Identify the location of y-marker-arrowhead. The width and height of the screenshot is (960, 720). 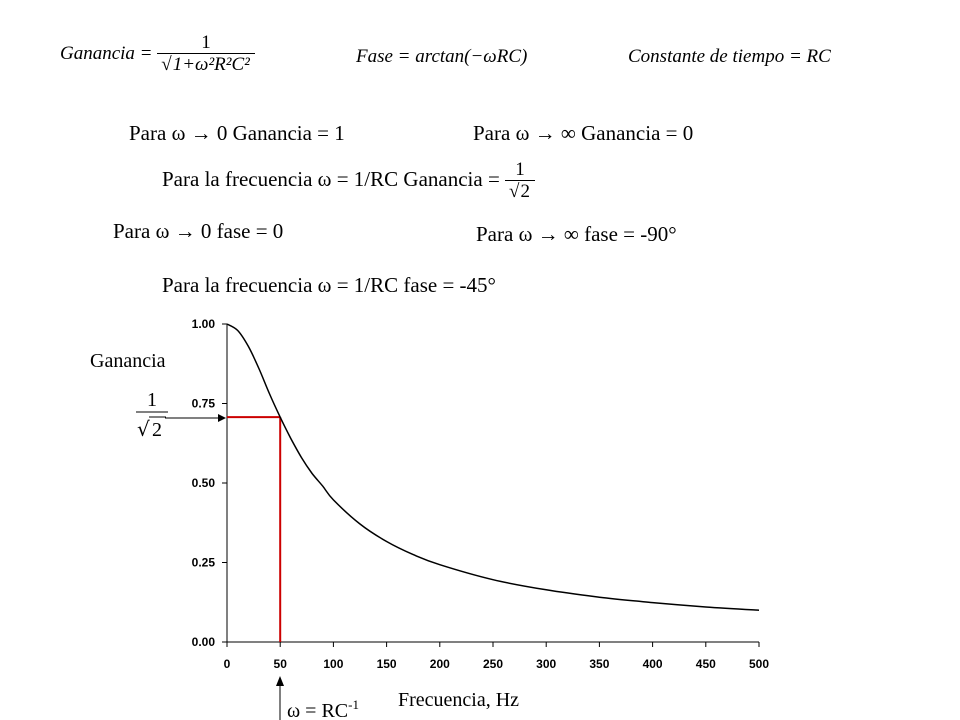
(222, 418).